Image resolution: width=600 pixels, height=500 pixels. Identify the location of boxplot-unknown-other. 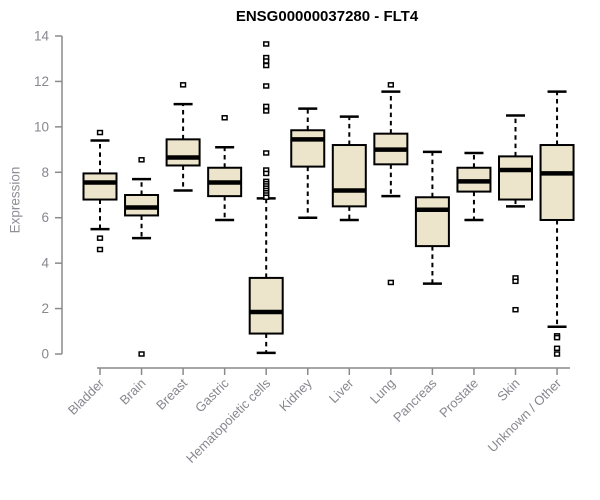
(557, 223).